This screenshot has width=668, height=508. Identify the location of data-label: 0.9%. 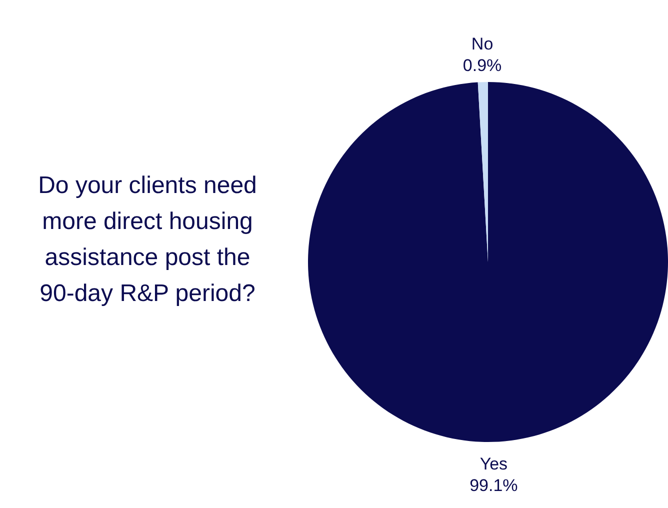
(482, 65).